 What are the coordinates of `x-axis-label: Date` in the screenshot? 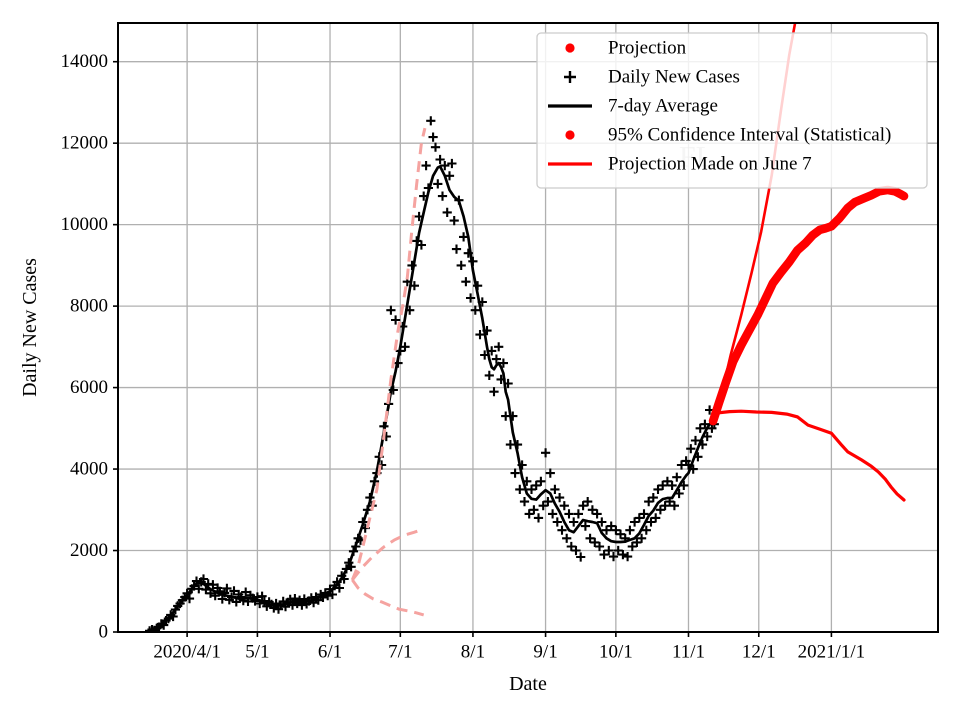 It's located at (528, 684).